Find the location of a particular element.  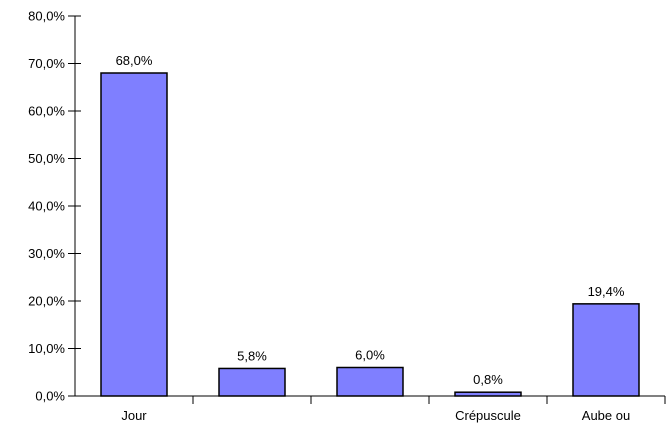

y-tick-label: 40,0% is located at coordinates (46, 206).